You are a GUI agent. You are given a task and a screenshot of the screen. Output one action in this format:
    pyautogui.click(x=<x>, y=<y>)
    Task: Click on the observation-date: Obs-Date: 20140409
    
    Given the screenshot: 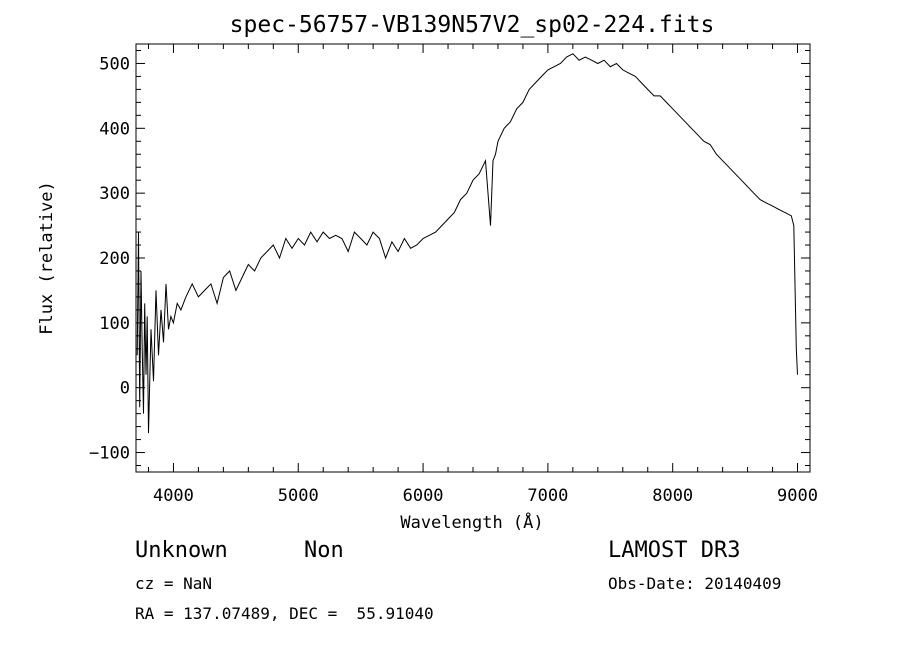 What is the action you would take?
    pyautogui.click(x=695, y=583)
    